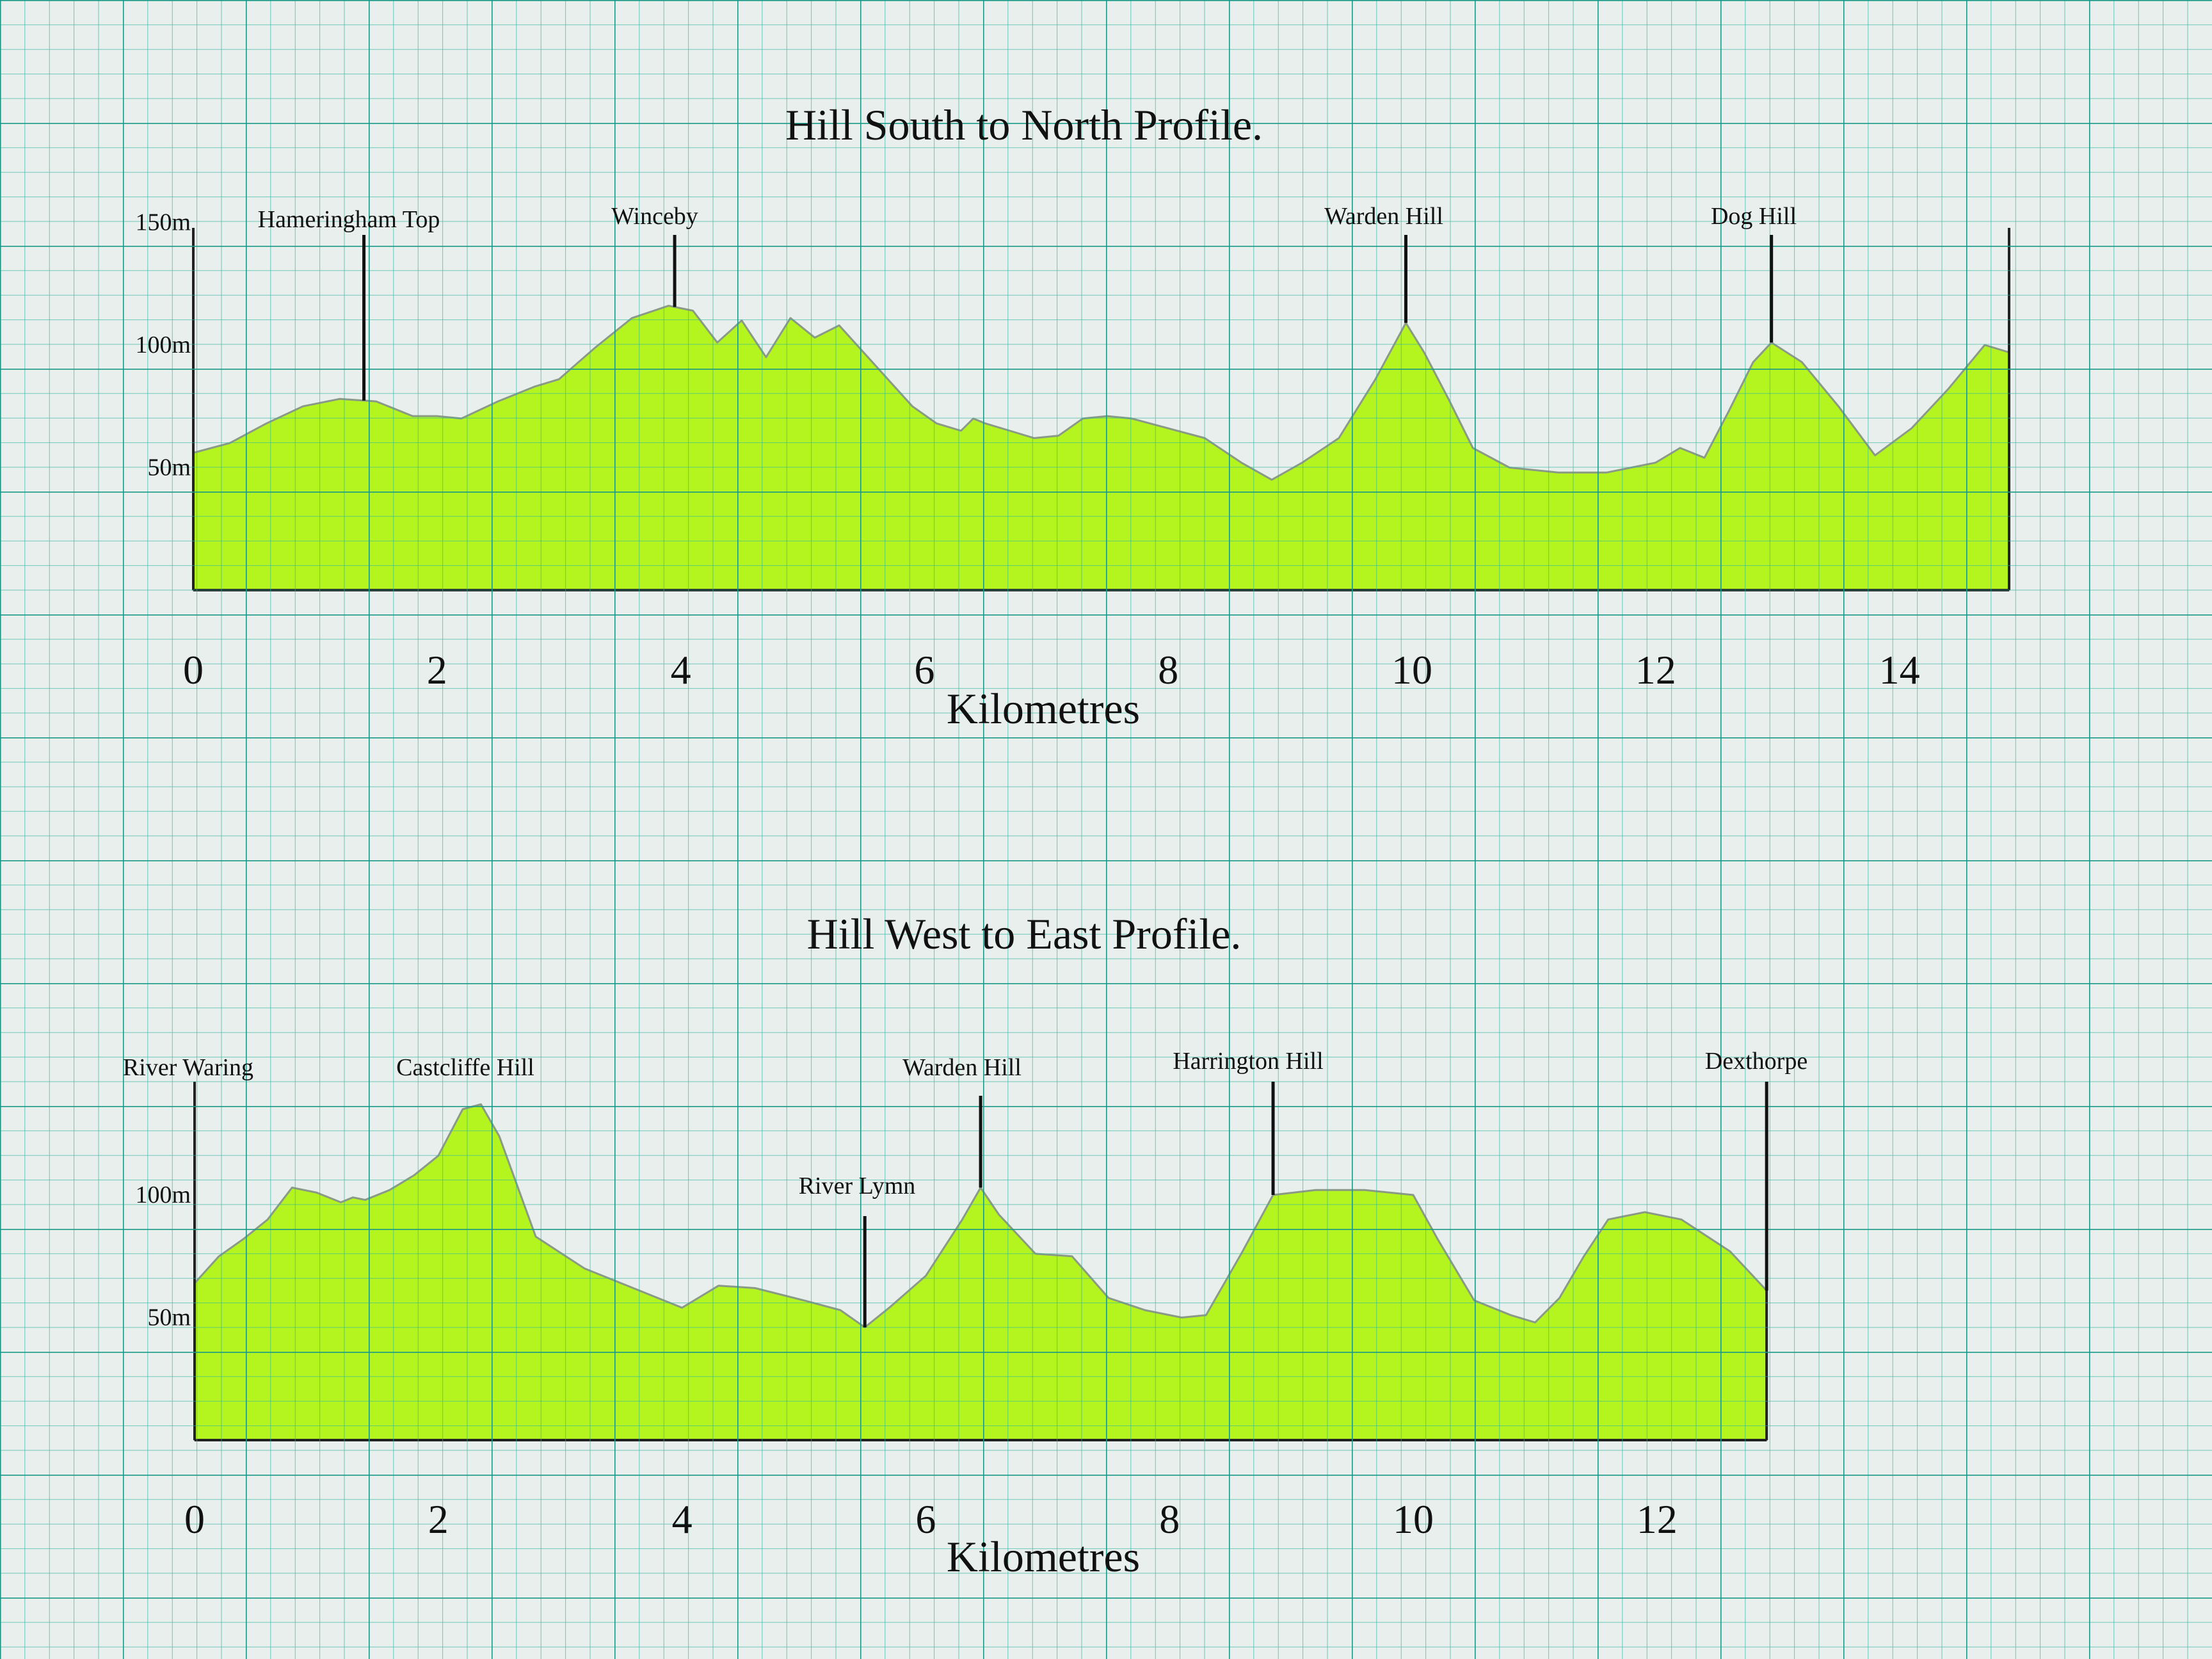 This screenshot has height=1659, width=2212. What do you see at coordinates (1756, 1061) in the screenshot?
I see `west-east-feature-label: Dexthorpe` at bounding box center [1756, 1061].